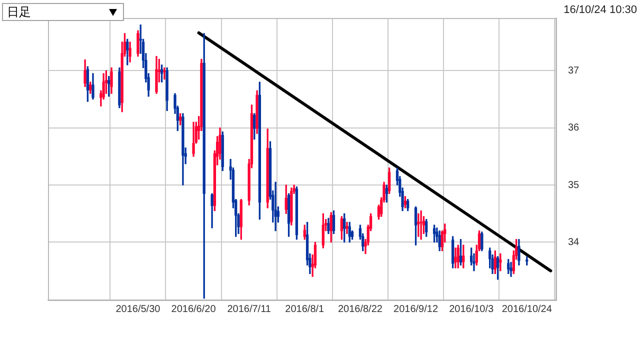 This screenshot has width=640, height=341. I want to click on y-tick-label: 34, so click(574, 242).